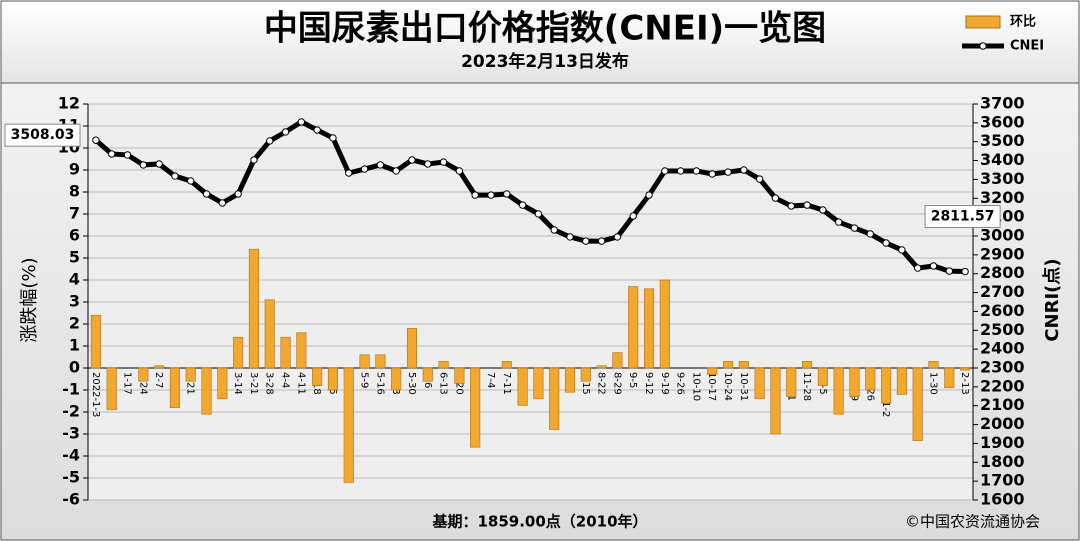 This screenshot has height=541, width=1080. What do you see at coordinates (1002, 385) in the screenshot?
I see `y2-tick-label: 2200` at bounding box center [1002, 385].